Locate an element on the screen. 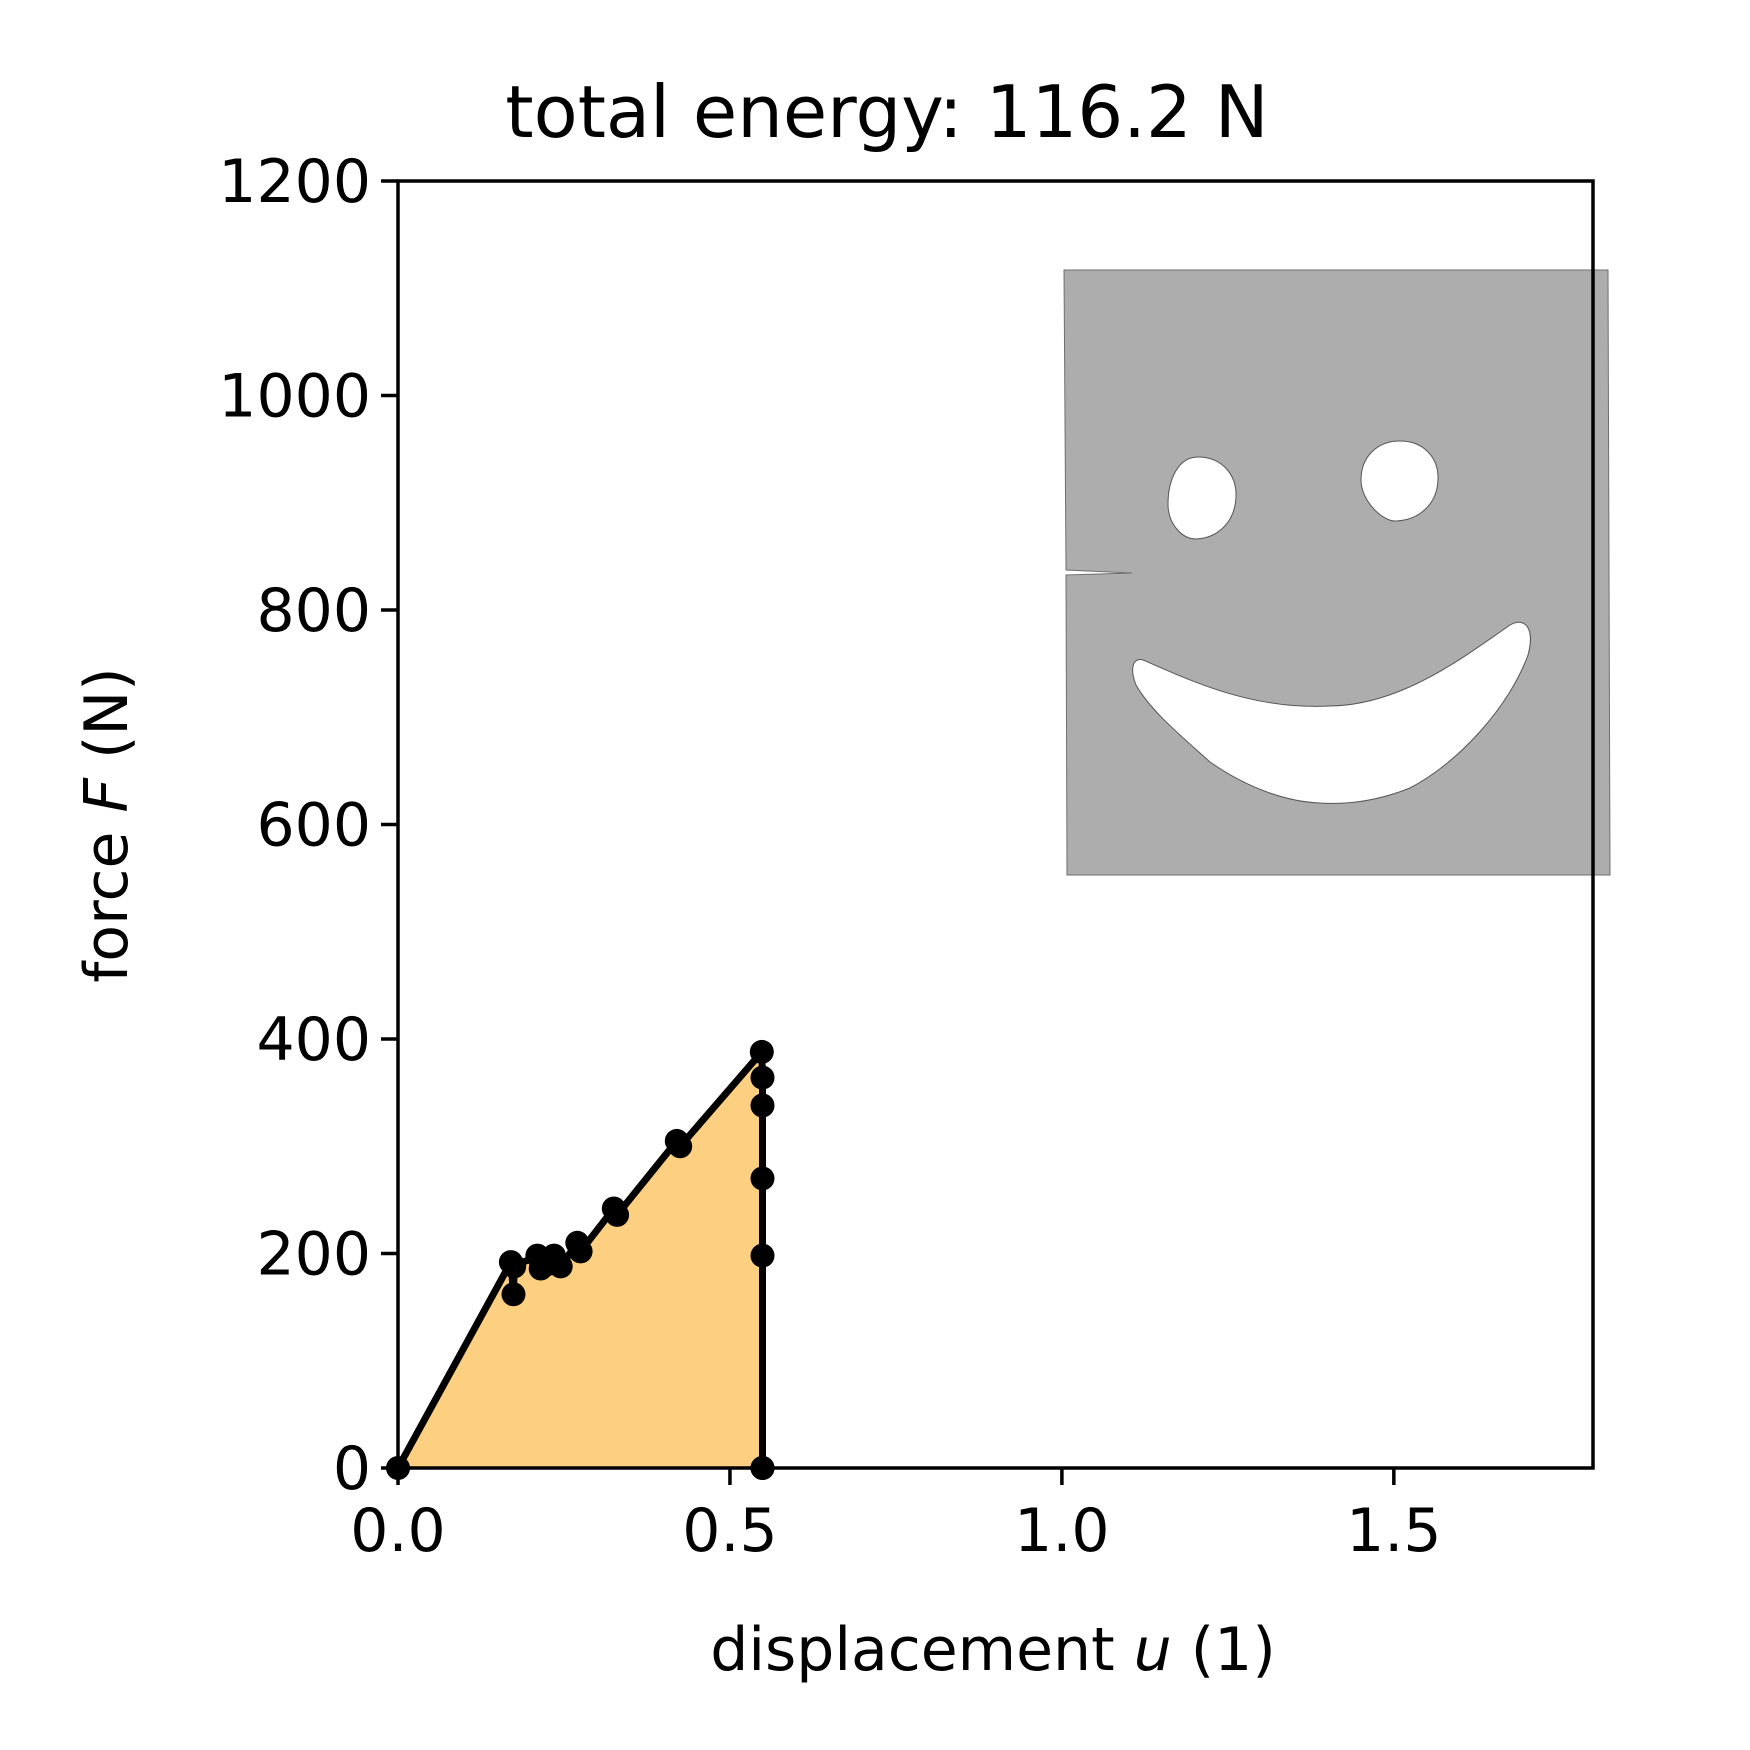  y-axis-label-prefix: force is located at coordinates (107, 898).